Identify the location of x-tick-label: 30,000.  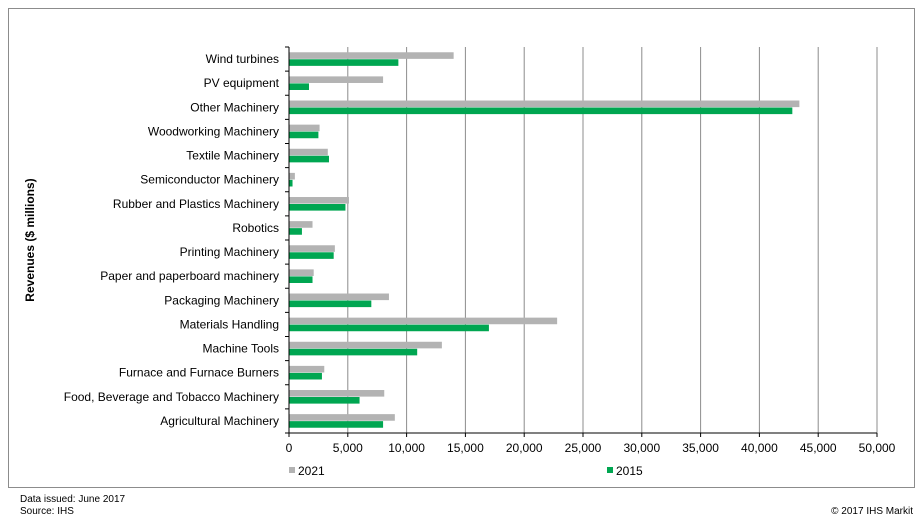
(641, 448).